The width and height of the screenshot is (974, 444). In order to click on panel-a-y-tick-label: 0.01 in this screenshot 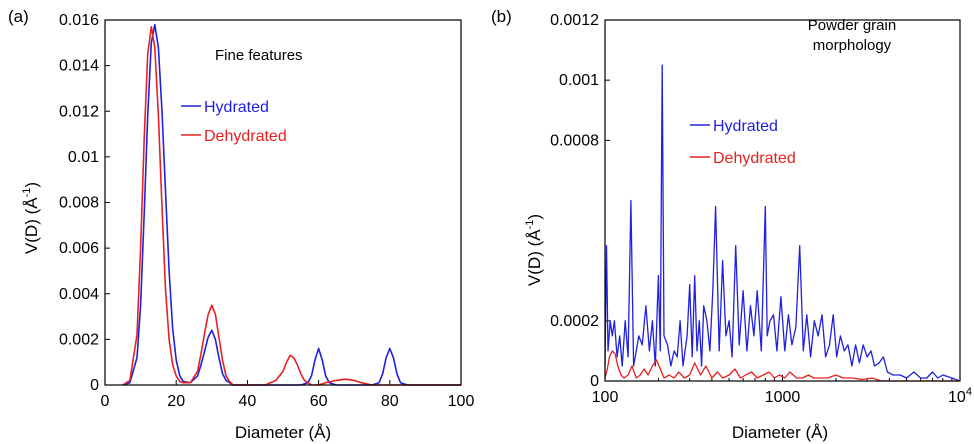, I will do `click(83, 157)`.